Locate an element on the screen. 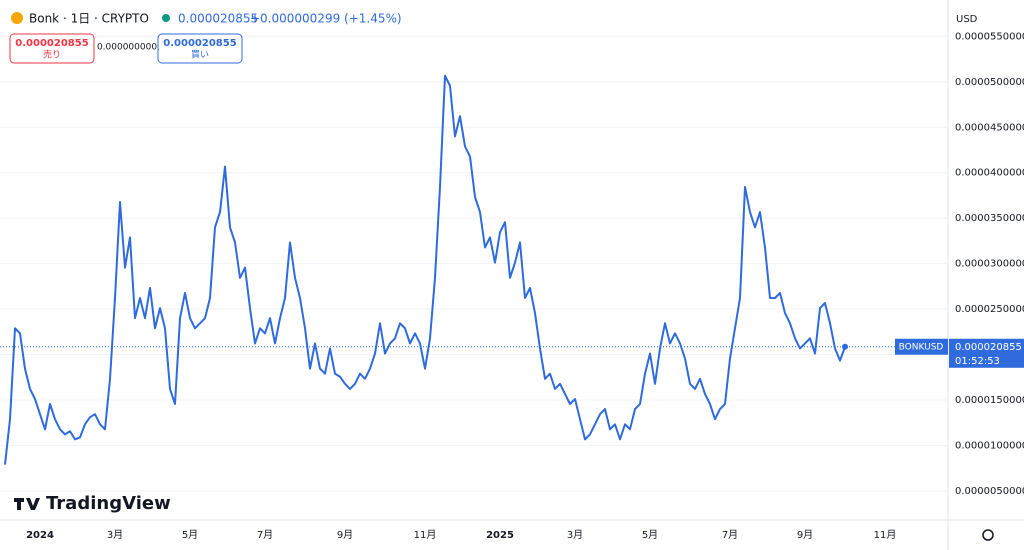 This screenshot has height=550, width=1024. y-tick-label: 0.0000450000 is located at coordinates (989, 127).